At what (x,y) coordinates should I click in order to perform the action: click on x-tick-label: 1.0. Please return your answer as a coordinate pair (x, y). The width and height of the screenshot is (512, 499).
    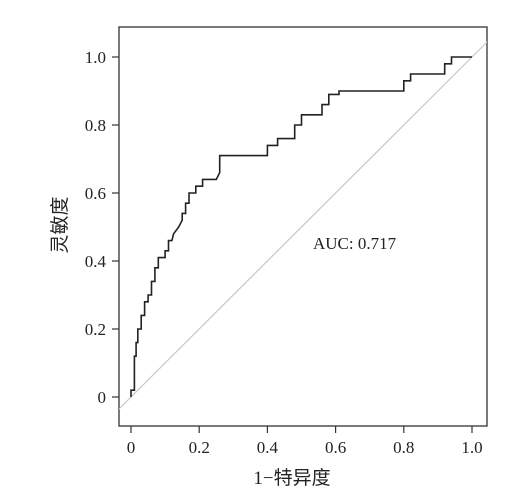
    Looking at the image, I should click on (471, 447).